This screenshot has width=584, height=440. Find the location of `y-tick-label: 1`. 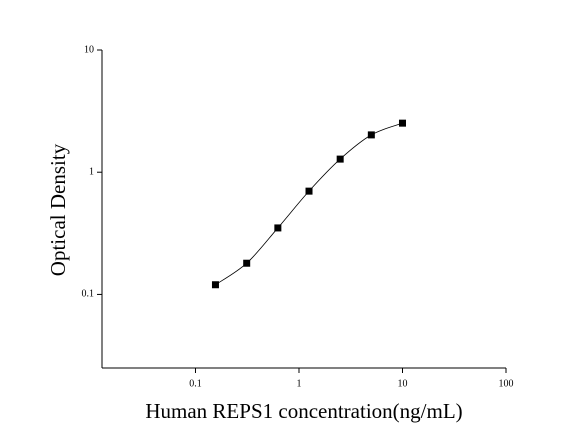

y-tick-label: 1 is located at coordinates (91, 172).